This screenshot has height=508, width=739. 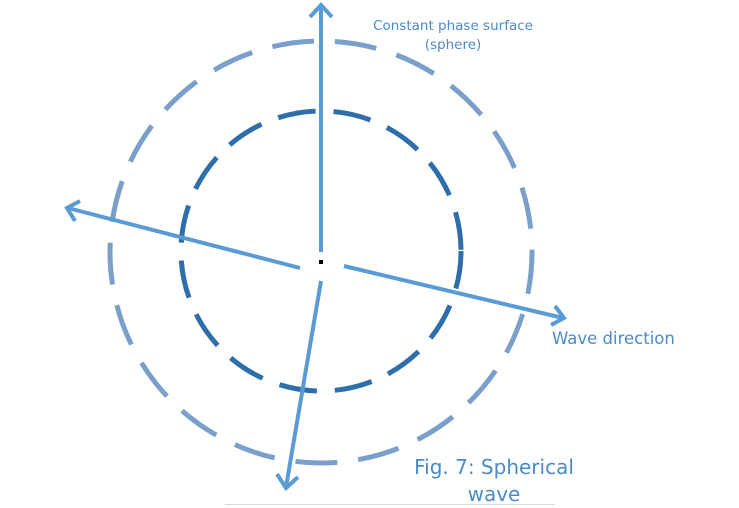 I want to click on page-divider, so click(x=390, y=504).